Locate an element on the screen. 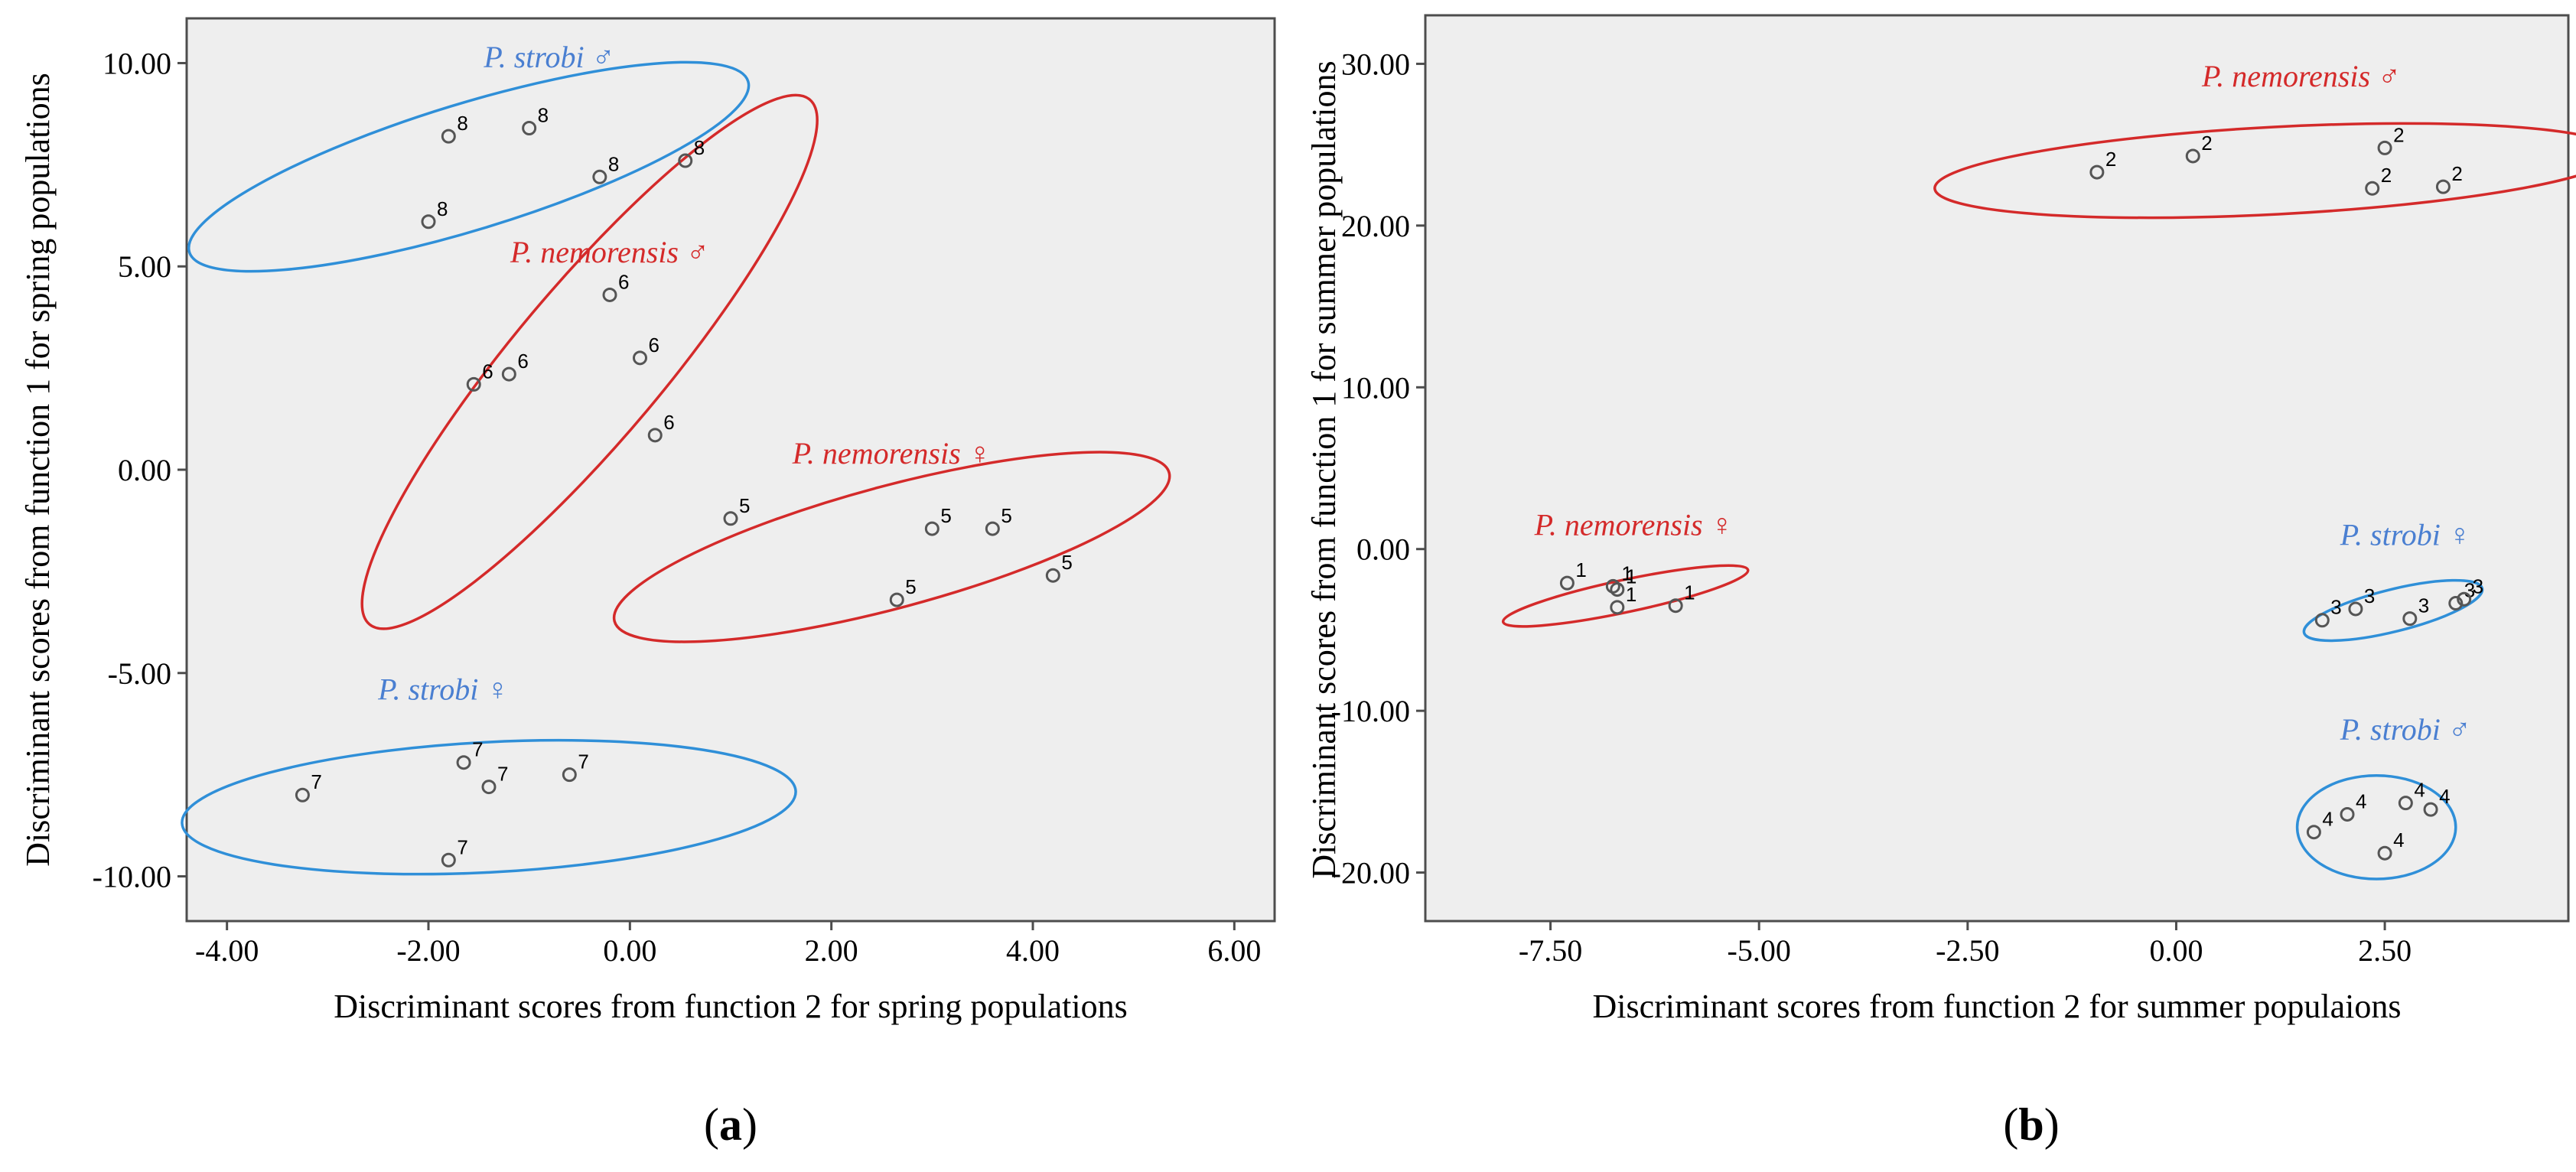 The height and width of the screenshot is (1172, 2576). panel-b-label: (b) is located at coordinates (2031, 1124).